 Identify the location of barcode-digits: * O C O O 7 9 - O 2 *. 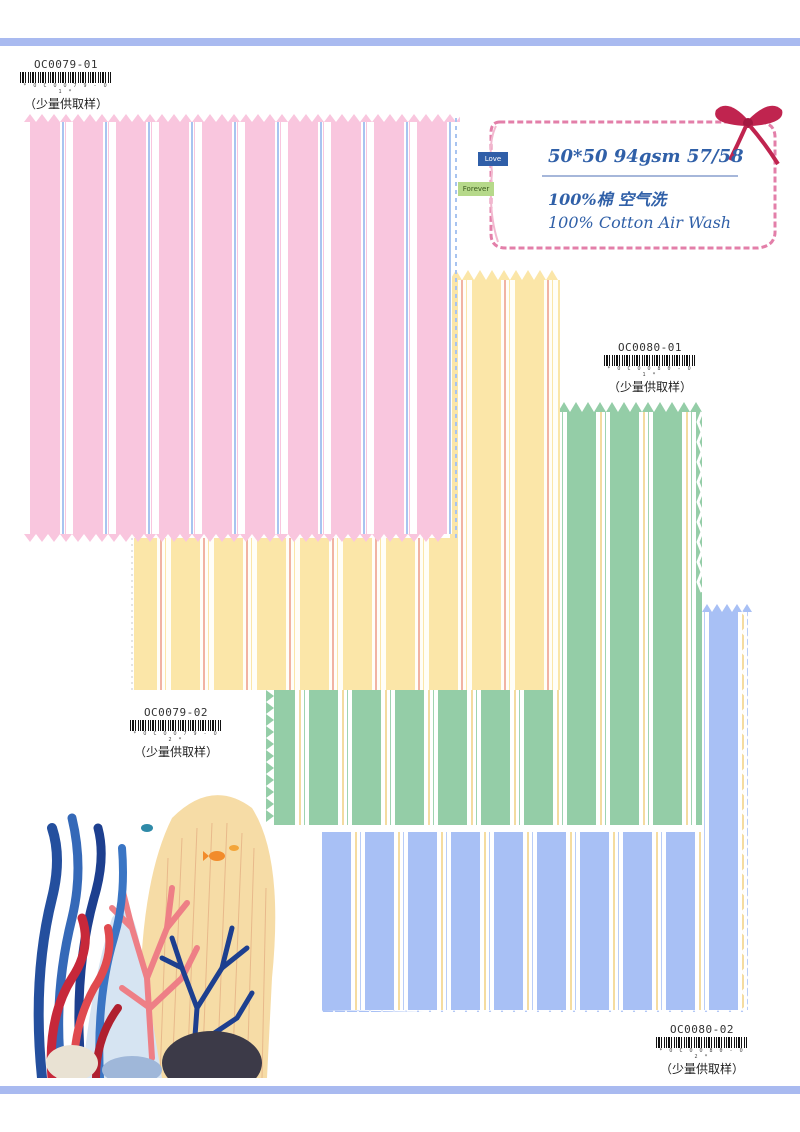
(176, 737).